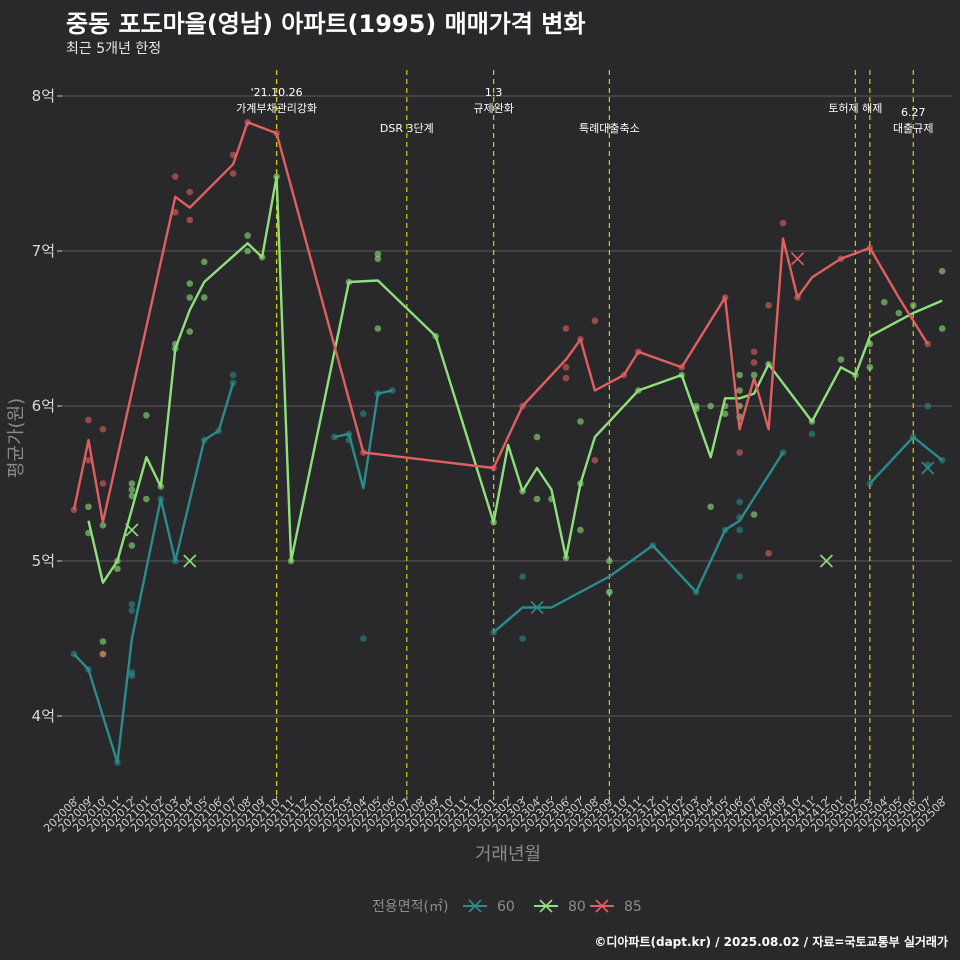  I want to click on event-label: 토허제 해제, so click(855, 108).